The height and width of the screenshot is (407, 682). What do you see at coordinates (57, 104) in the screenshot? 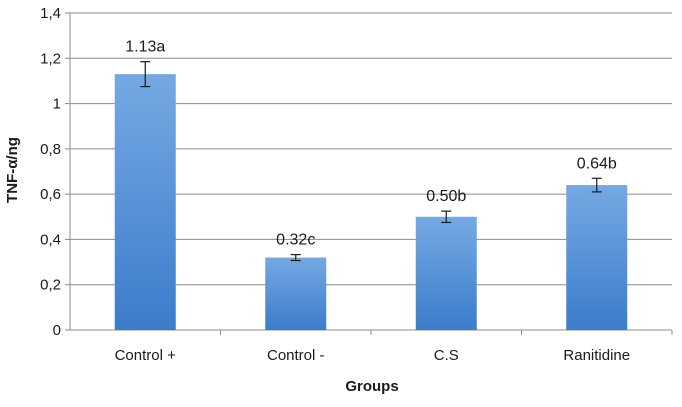
I see `y-tick-label: 1` at bounding box center [57, 104].